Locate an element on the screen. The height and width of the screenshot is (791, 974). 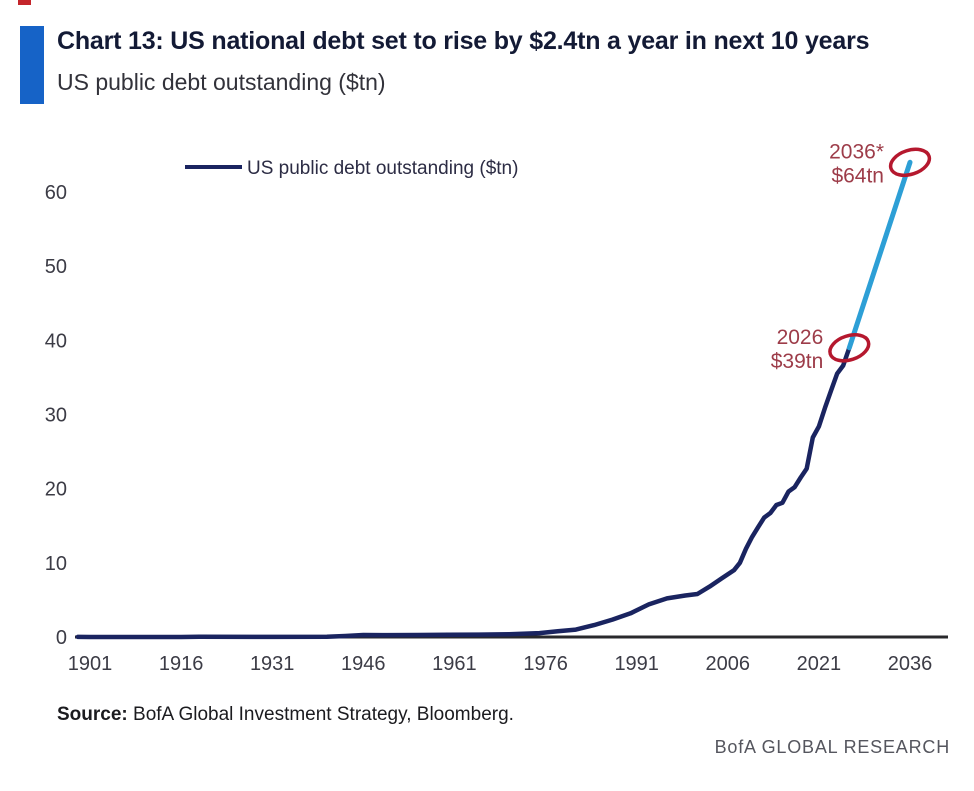
corner-mark is located at coordinates (24, 2).